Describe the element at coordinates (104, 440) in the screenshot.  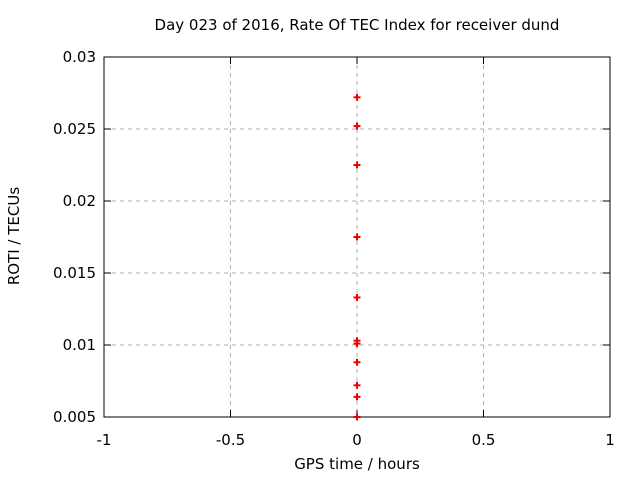
I see `x-tick-label: -1` at that location.